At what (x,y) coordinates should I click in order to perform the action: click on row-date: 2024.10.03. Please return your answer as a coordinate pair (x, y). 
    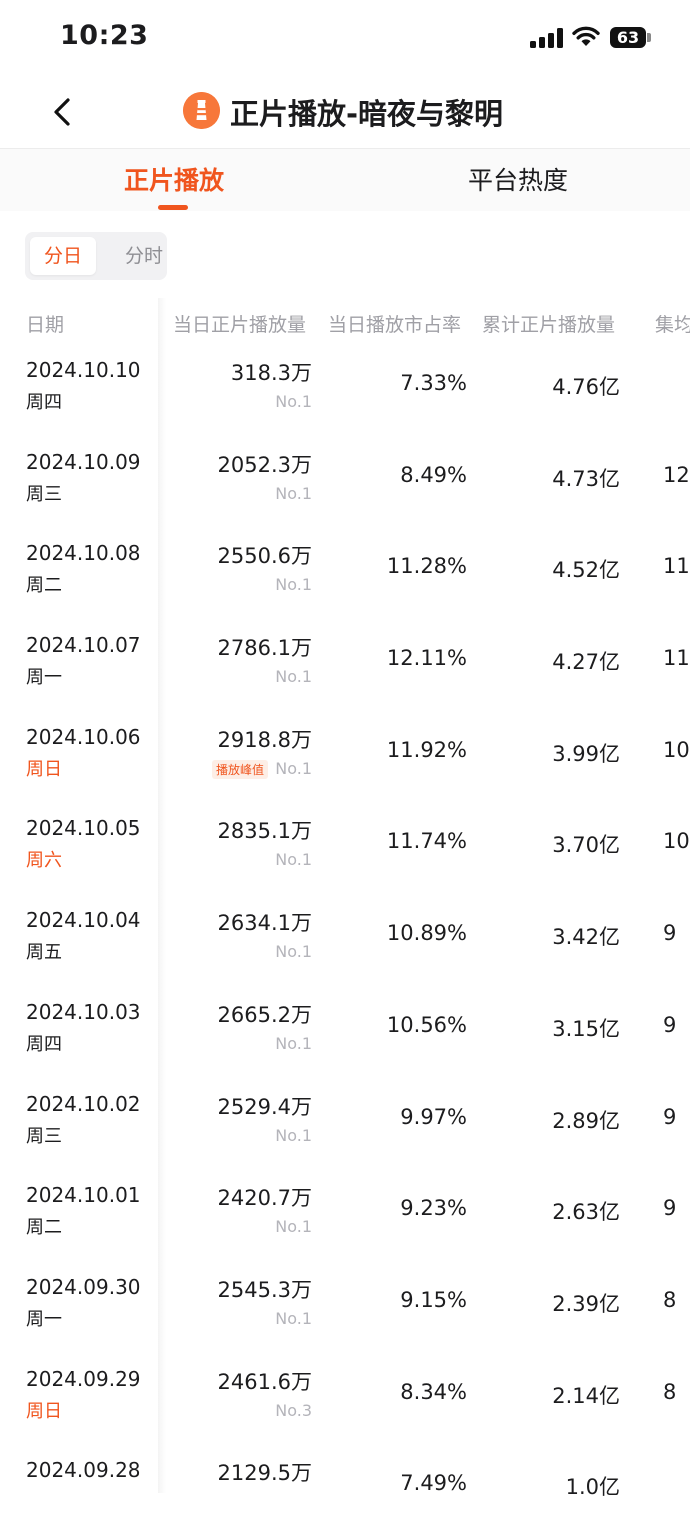
    Looking at the image, I should click on (83, 1011).